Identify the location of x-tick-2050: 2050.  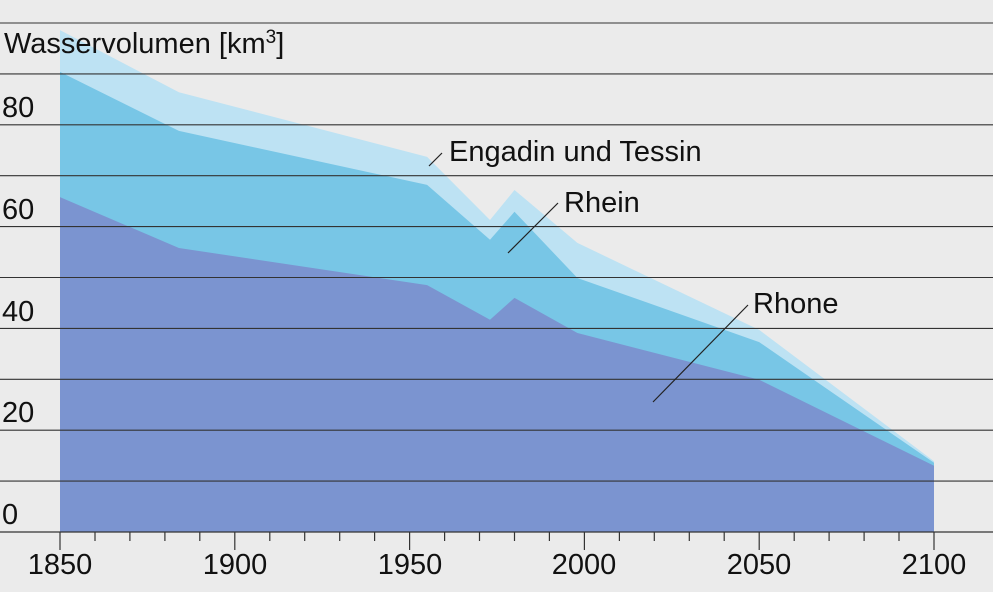
(759, 565).